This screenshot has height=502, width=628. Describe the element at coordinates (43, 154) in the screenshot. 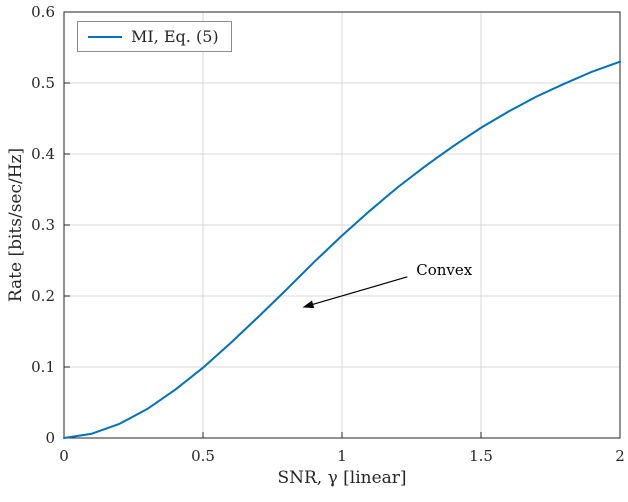

I see `y-tick-label: 0.4` at that location.